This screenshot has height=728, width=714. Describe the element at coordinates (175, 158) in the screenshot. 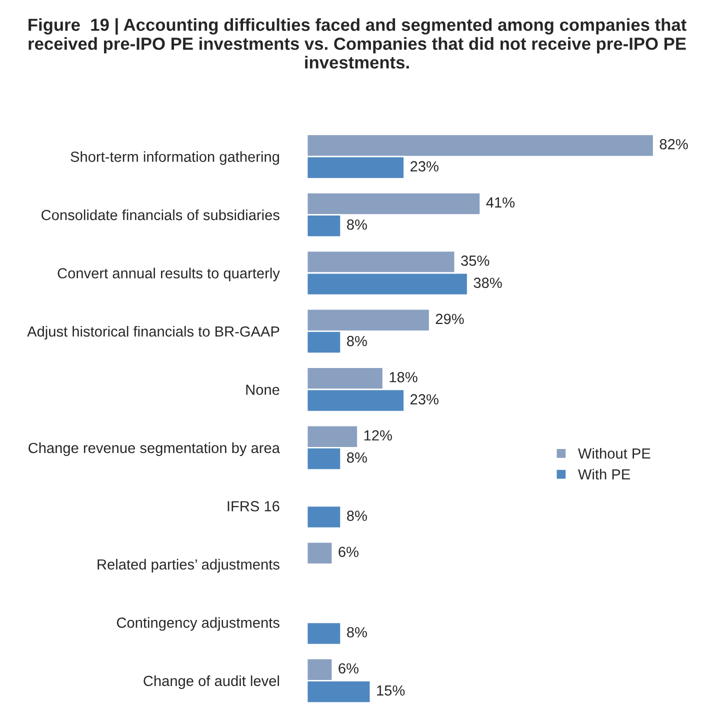

I see `y-tick-label: Short-term information gathering` at that location.